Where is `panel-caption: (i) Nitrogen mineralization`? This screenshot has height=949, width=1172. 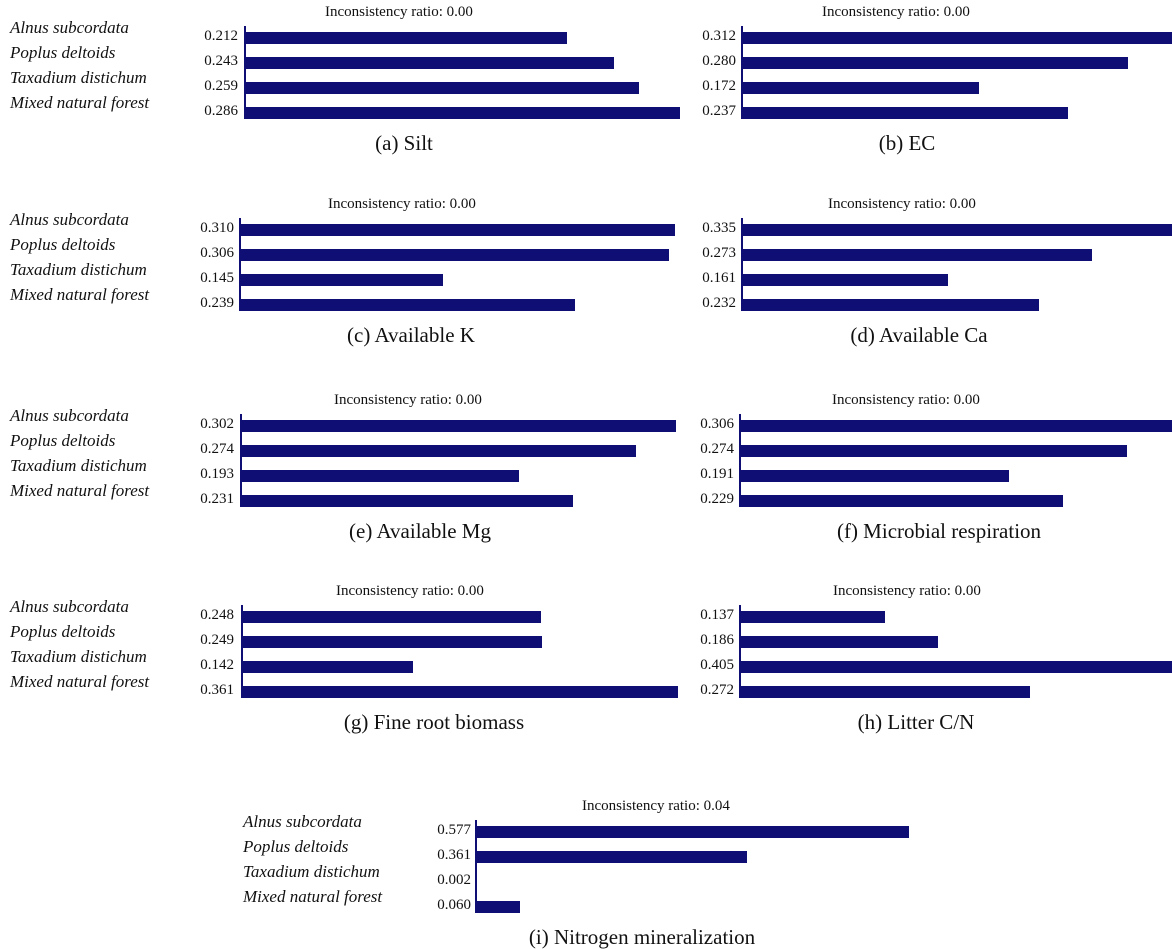
panel-caption: (i) Nitrogen mineralization is located at coordinates (642, 937).